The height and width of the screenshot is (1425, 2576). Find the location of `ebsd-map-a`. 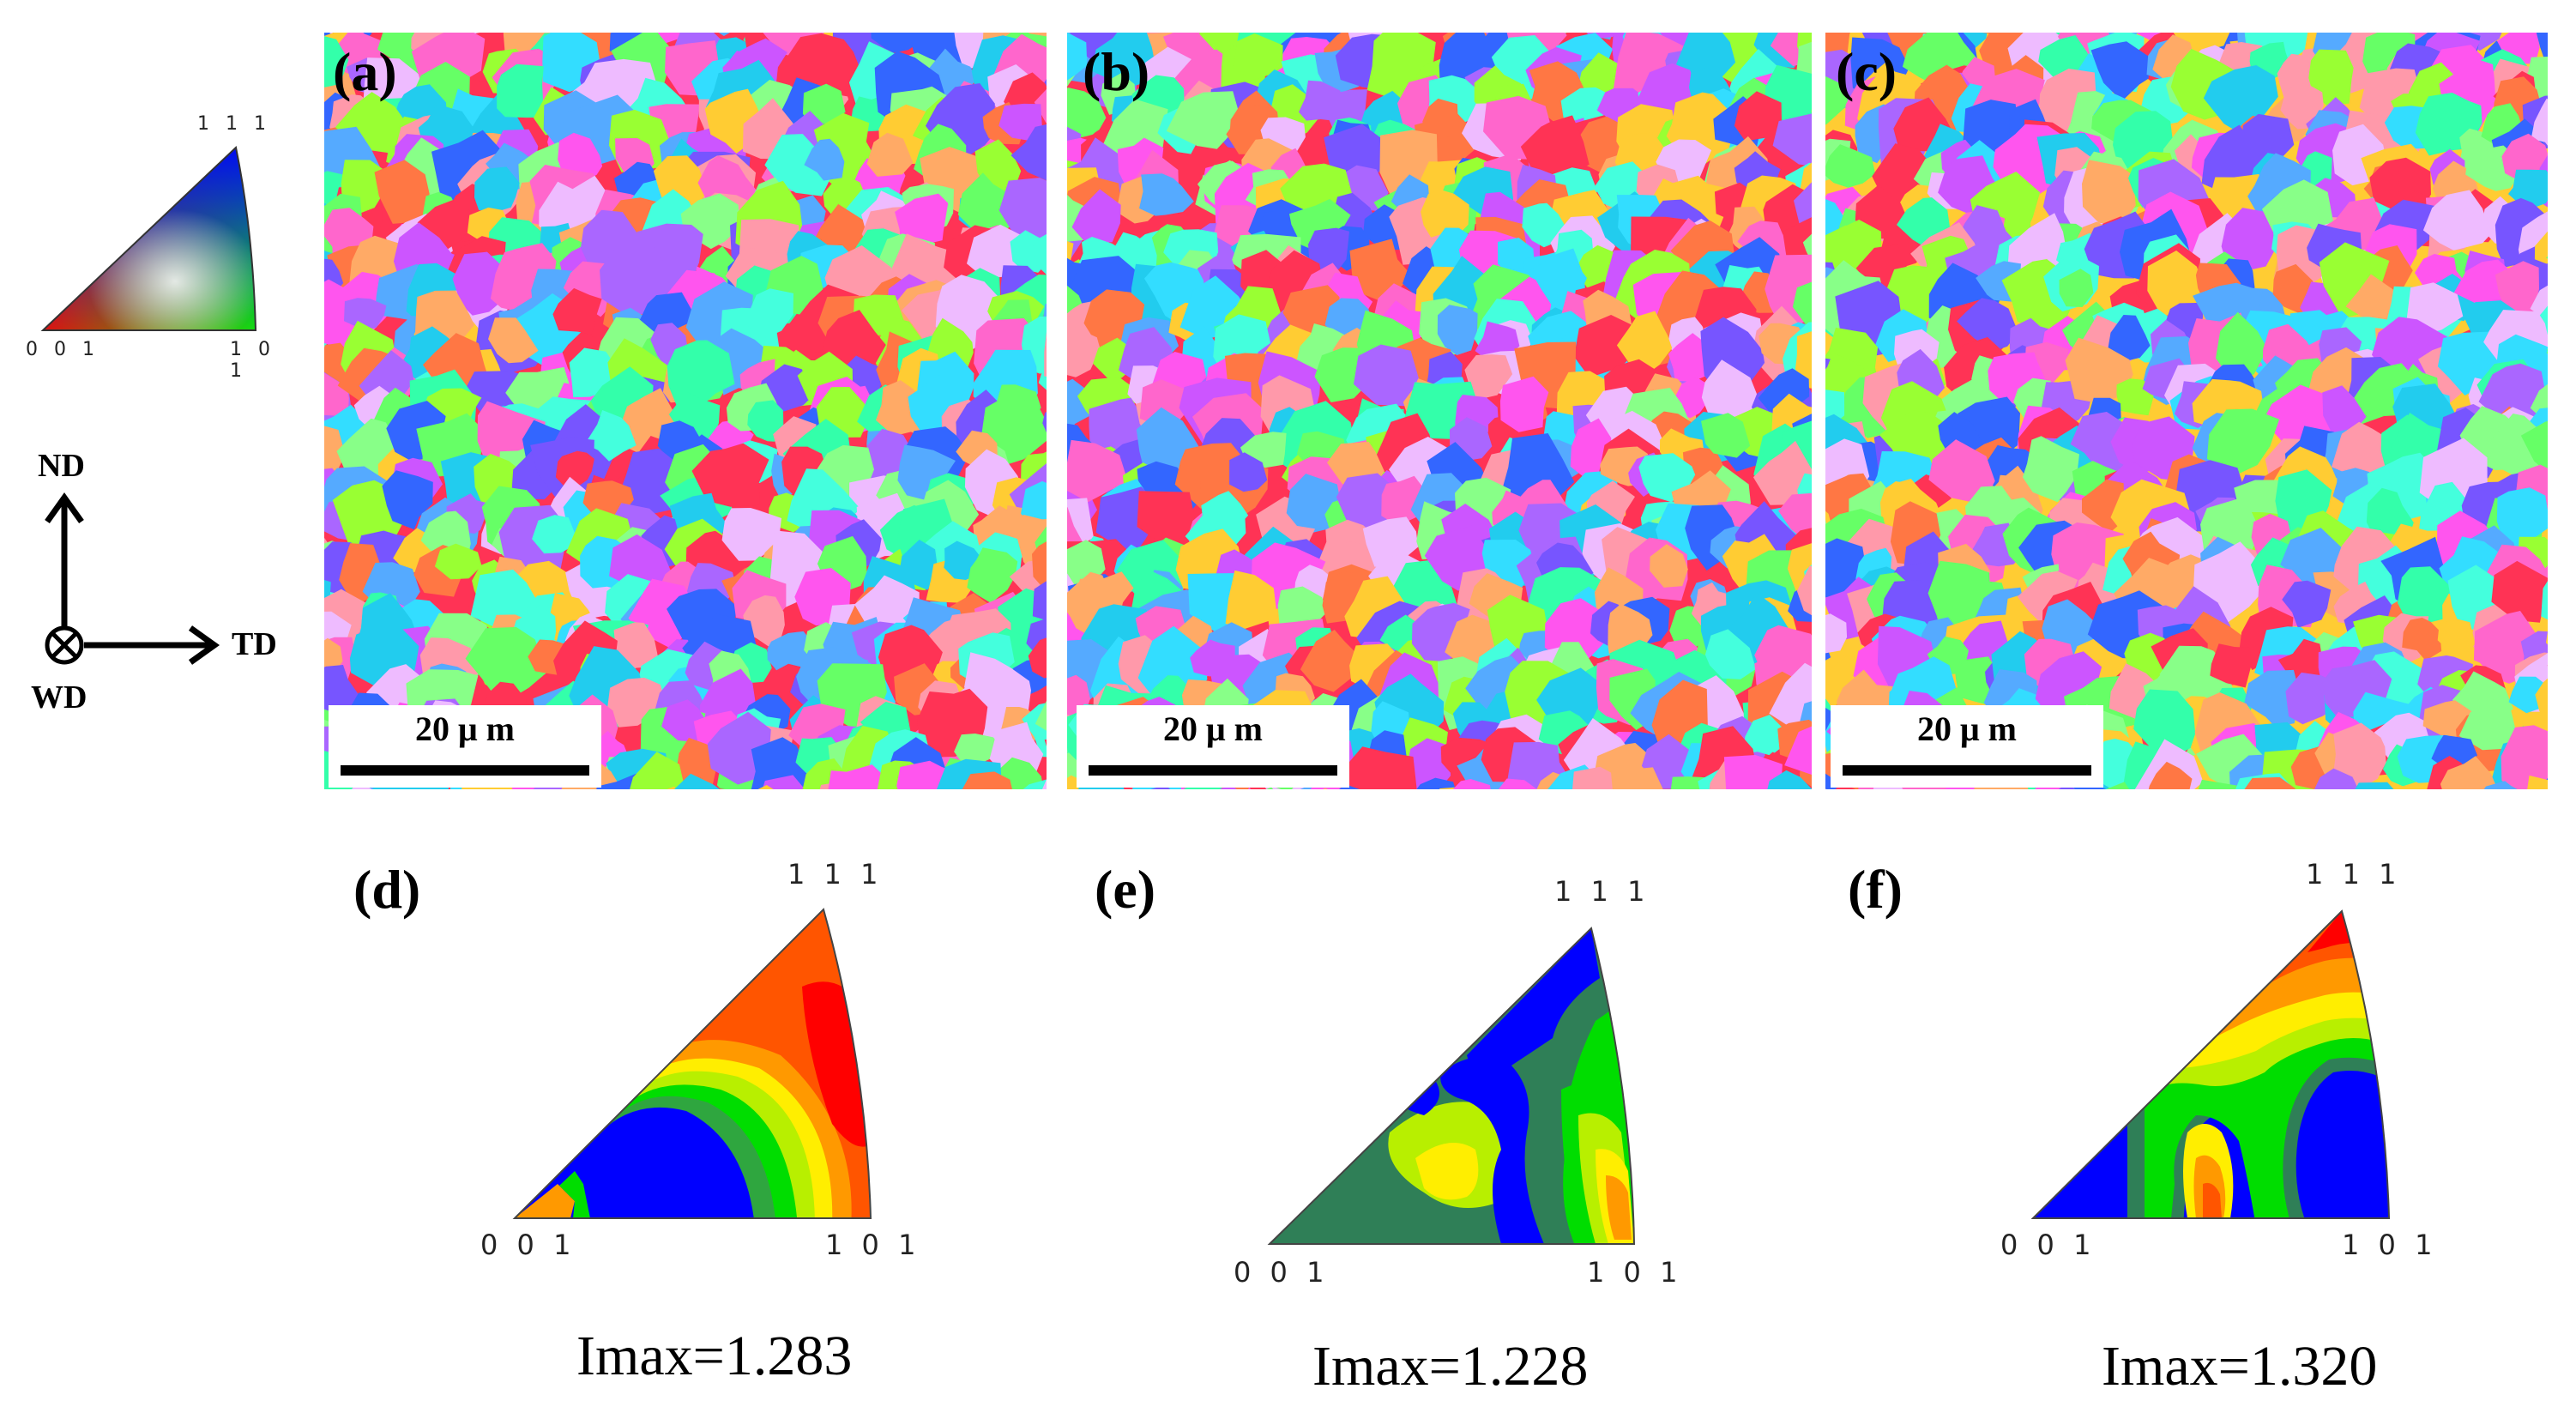

ebsd-map-a is located at coordinates (685, 411).